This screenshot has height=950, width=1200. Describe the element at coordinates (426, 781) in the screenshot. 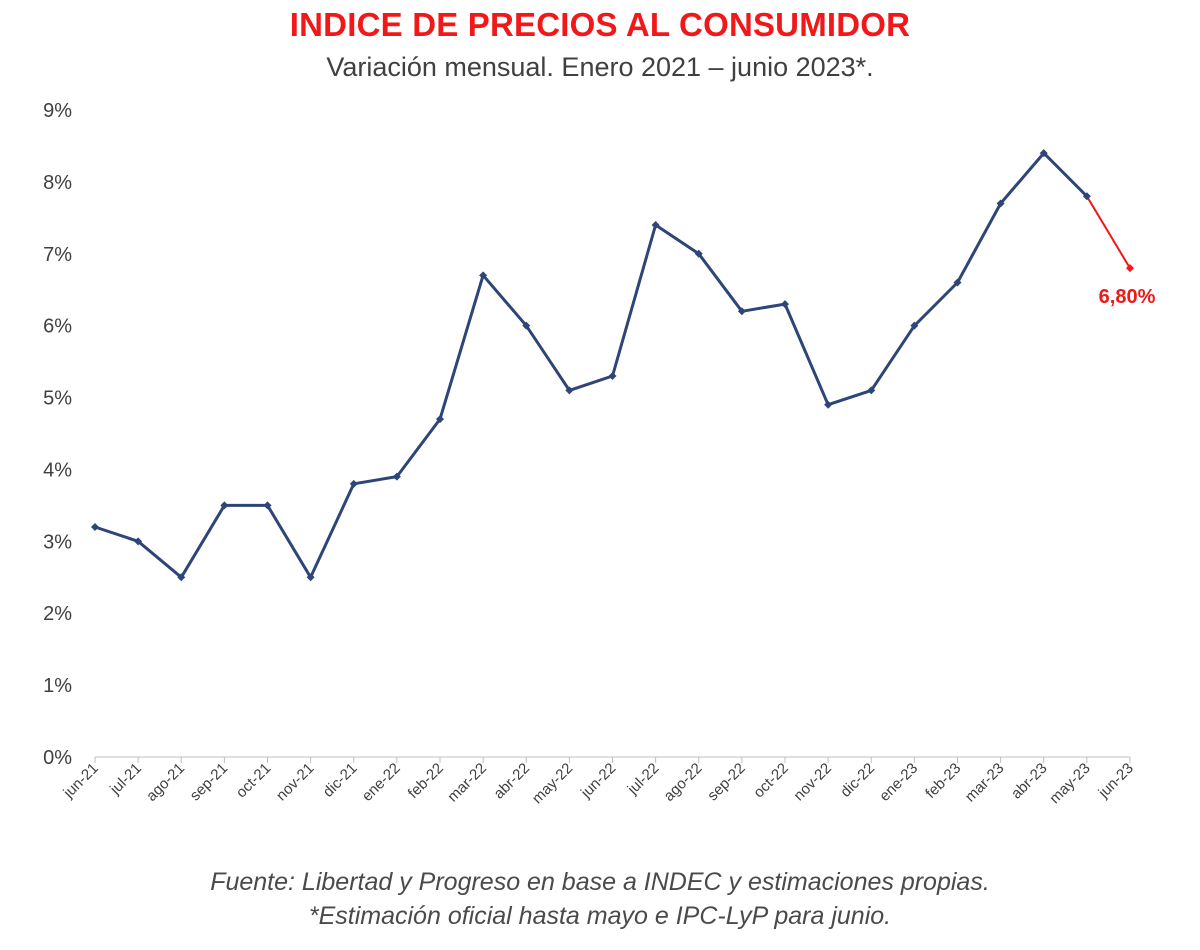

I see `x-tick-label: feb-22` at that location.